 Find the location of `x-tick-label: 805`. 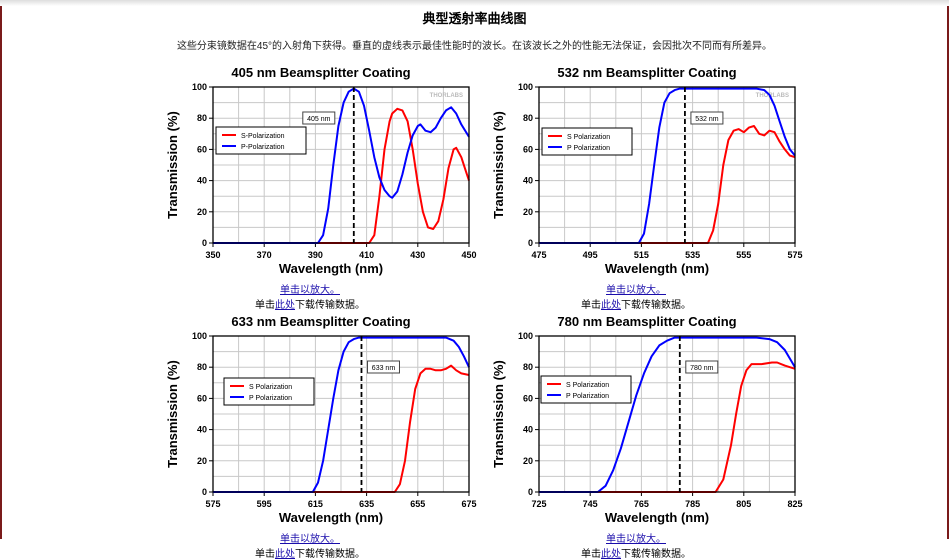

x-tick-label: 805 is located at coordinates (743, 504).